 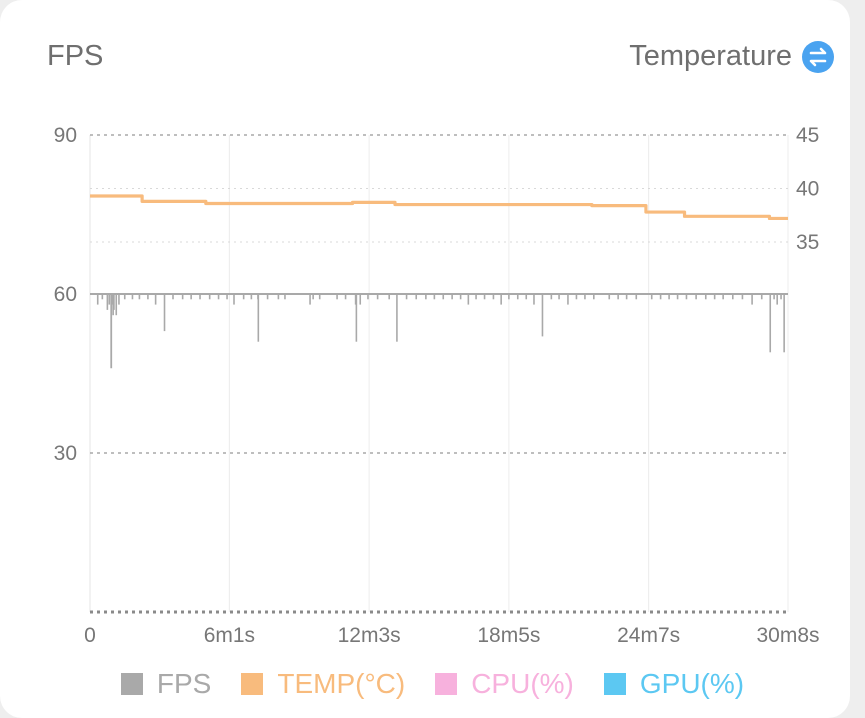 I want to click on legend-item: CPU(%), so click(x=504, y=684).